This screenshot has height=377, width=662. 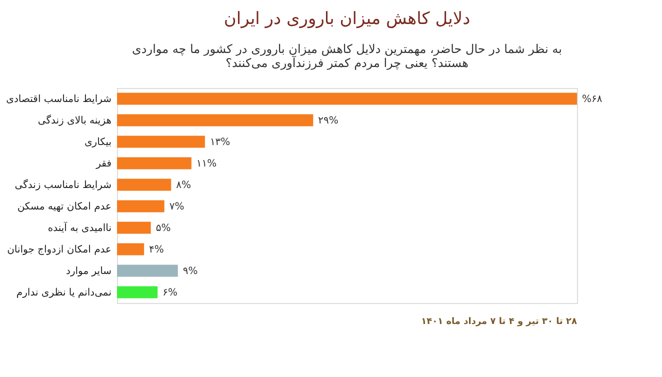 I want to click on y-tick-label: عدم امکان ازدواج جوانان, so click(x=59, y=250).